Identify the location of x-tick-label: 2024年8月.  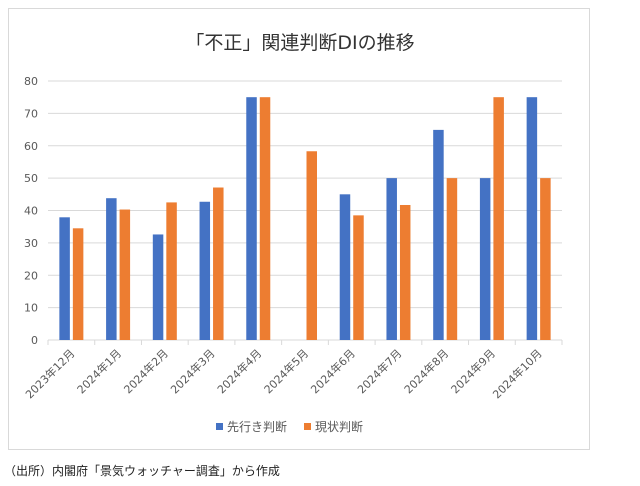
(426, 371).